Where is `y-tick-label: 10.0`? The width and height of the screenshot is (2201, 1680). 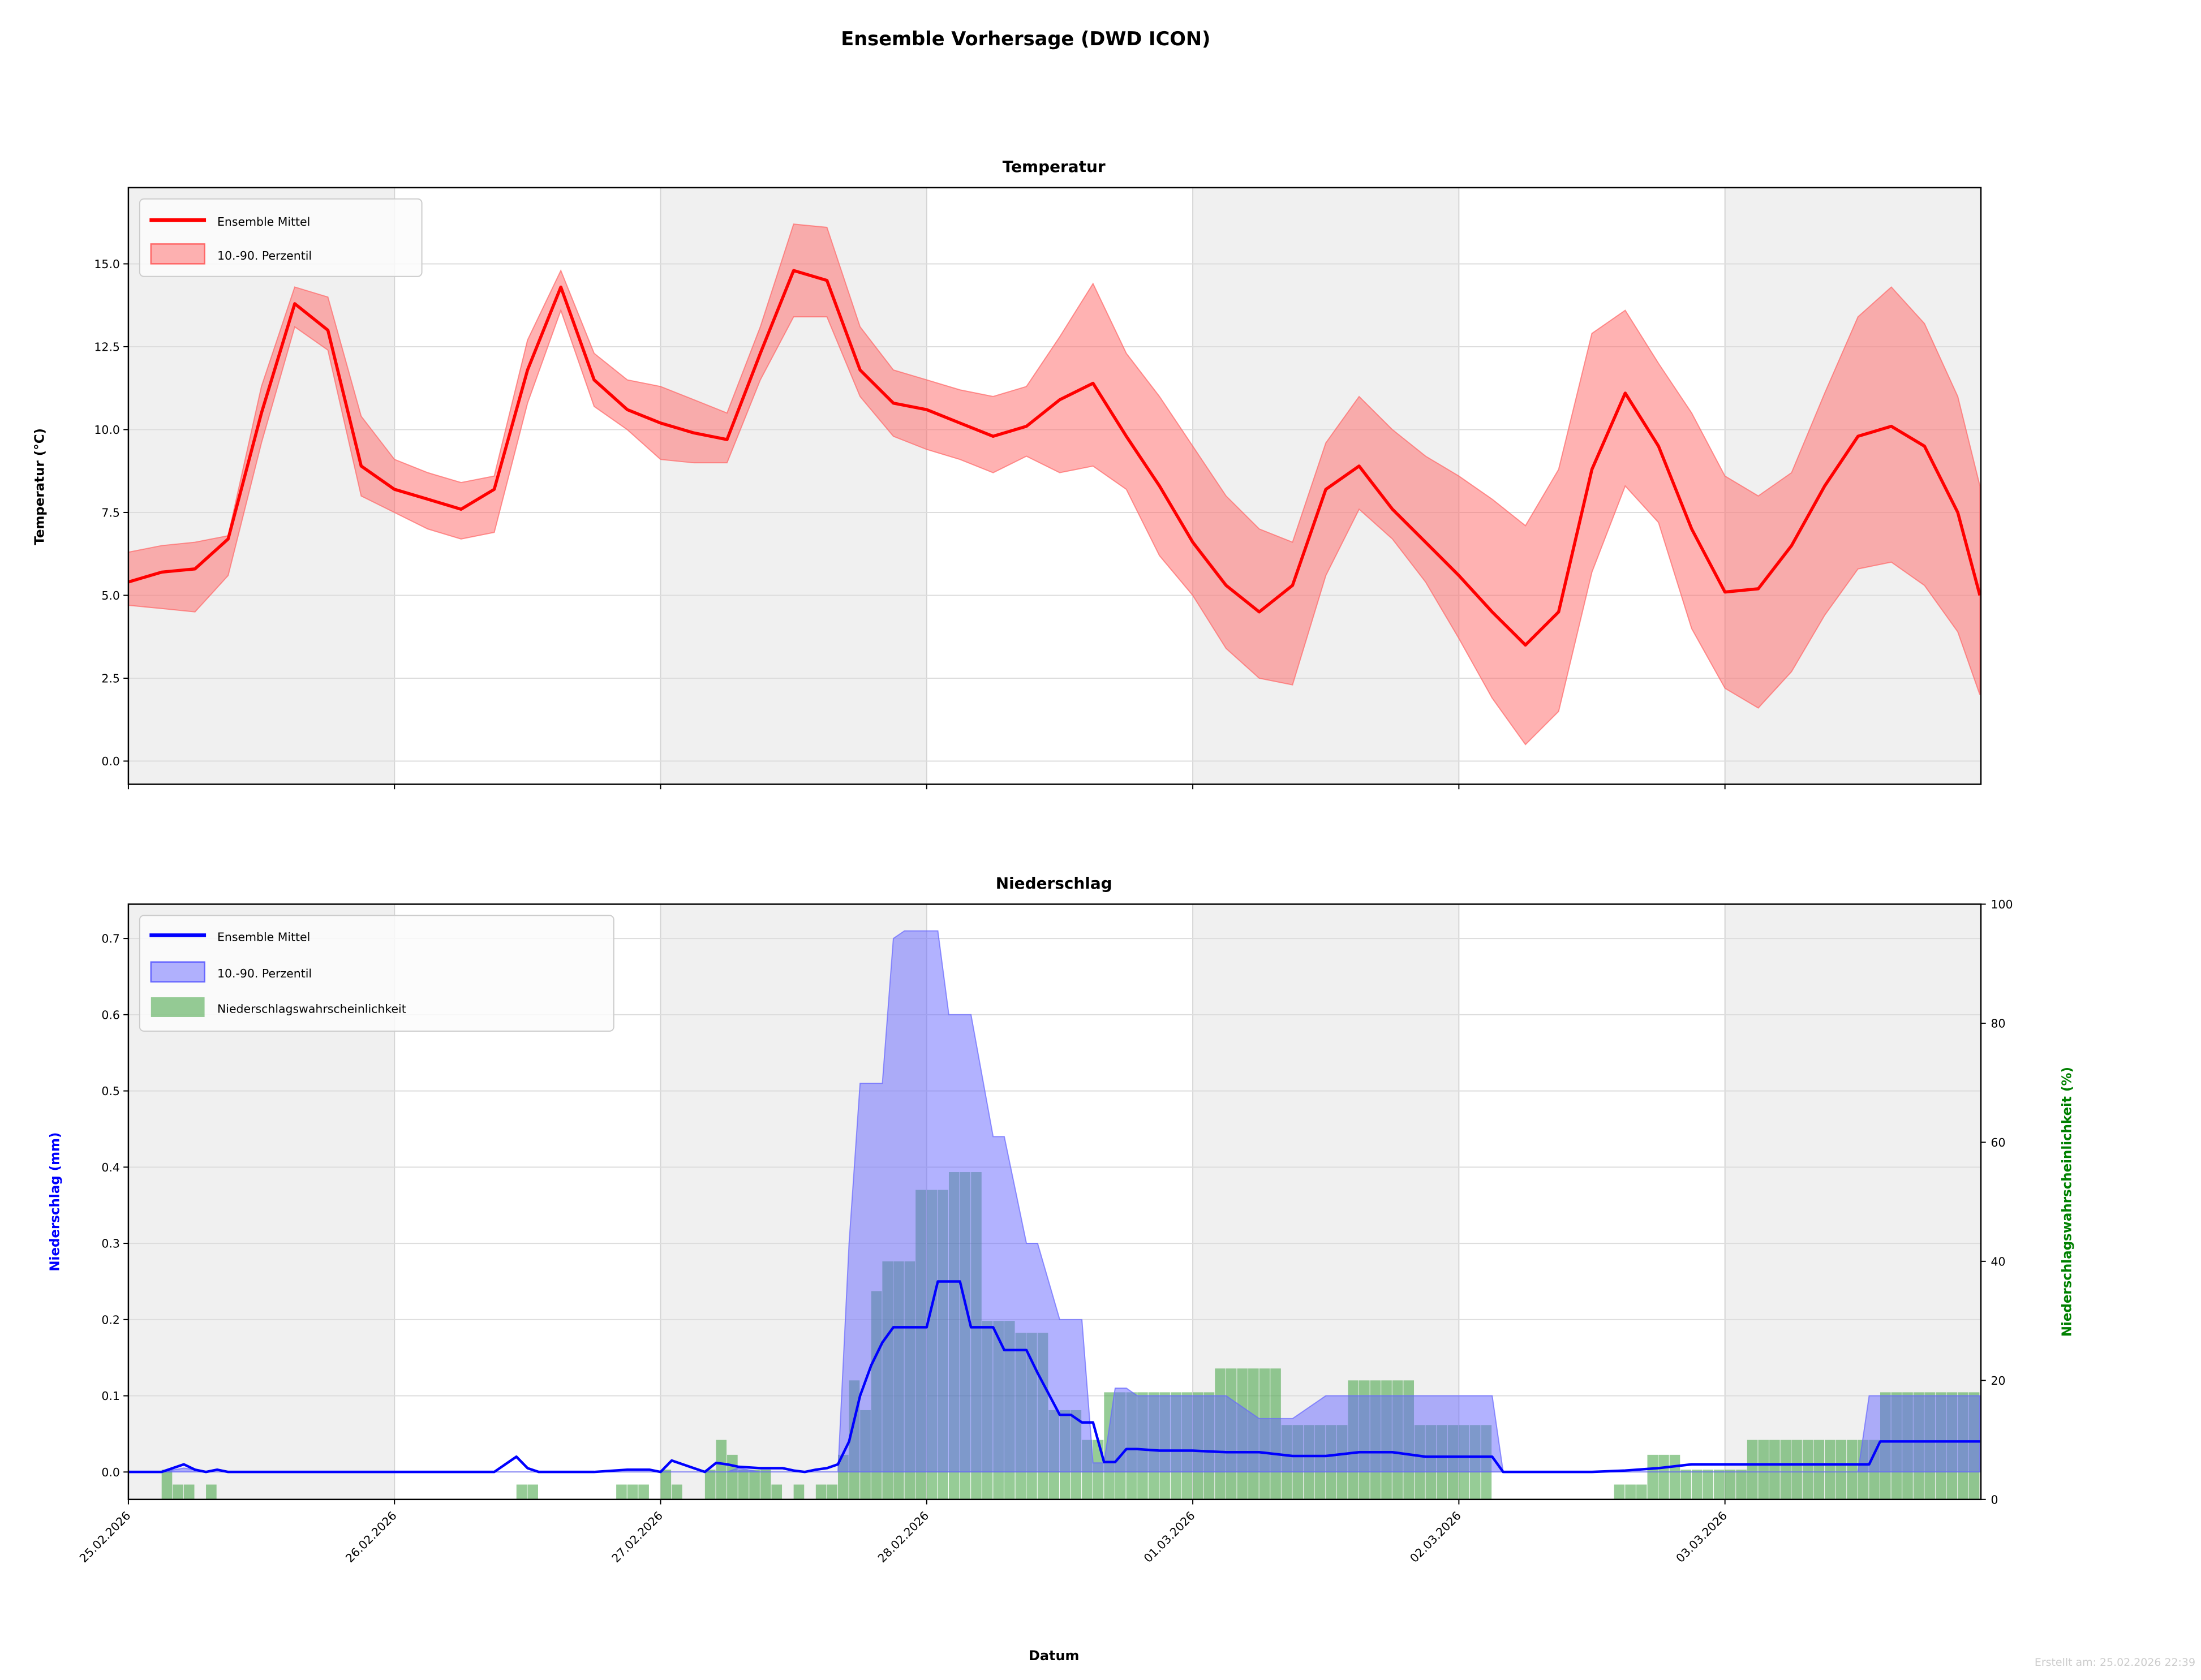
y-tick-label: 10.0 is located at coordinates (107, 430).